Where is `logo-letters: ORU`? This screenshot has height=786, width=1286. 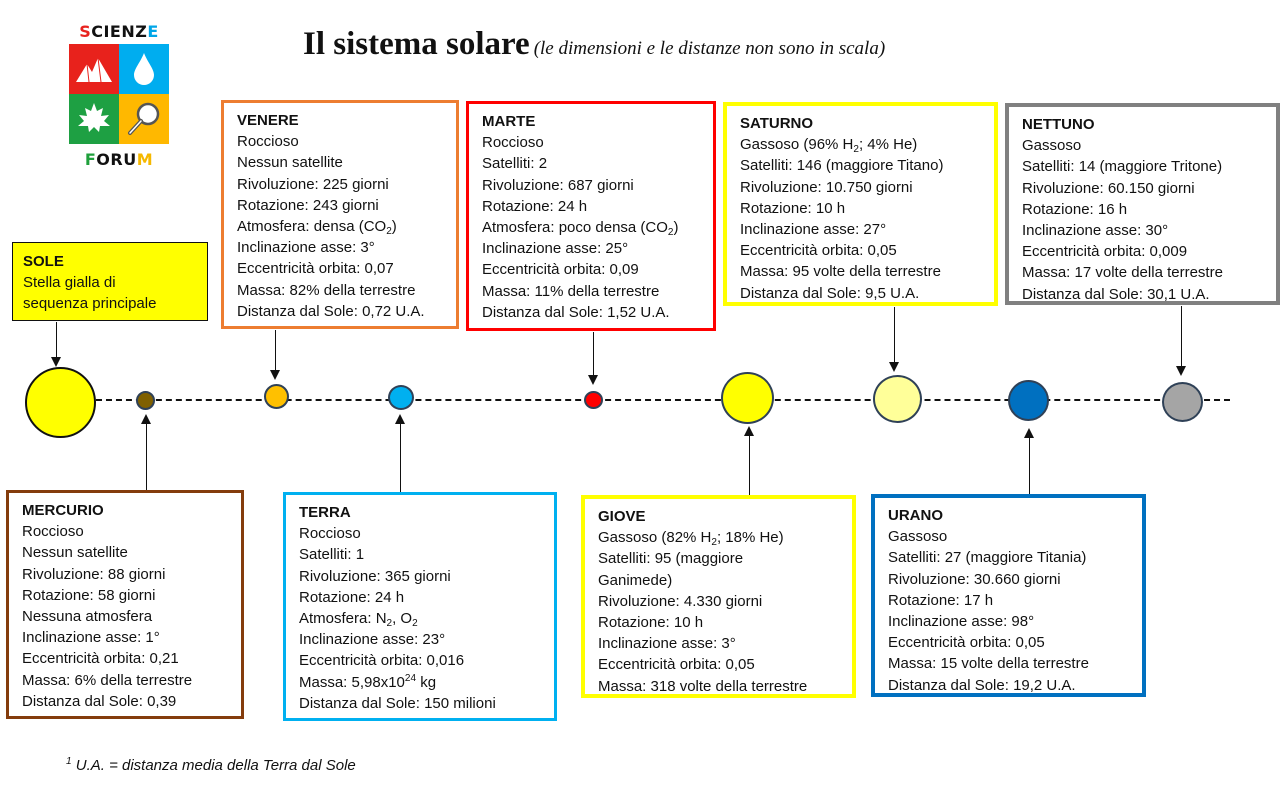
logo-letters: ORU is located at coordinates (116, 159).